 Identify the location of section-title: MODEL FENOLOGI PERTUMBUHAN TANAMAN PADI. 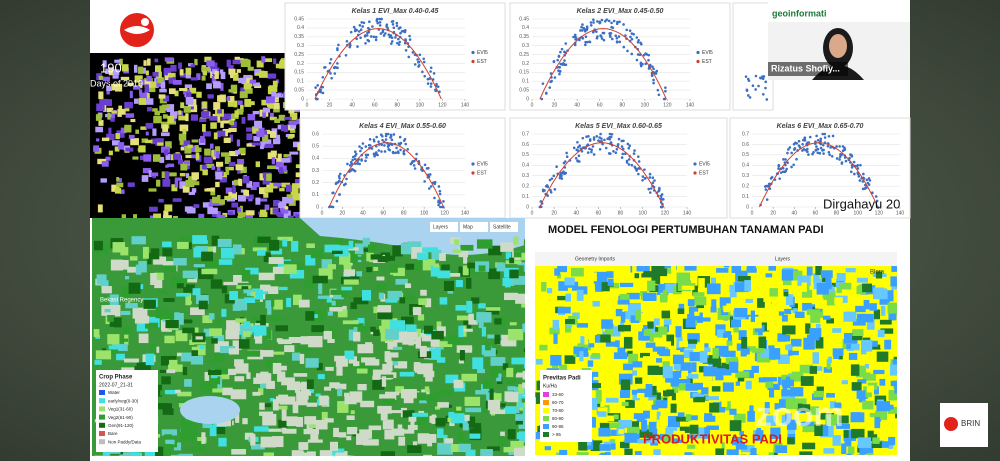
(686, 230).